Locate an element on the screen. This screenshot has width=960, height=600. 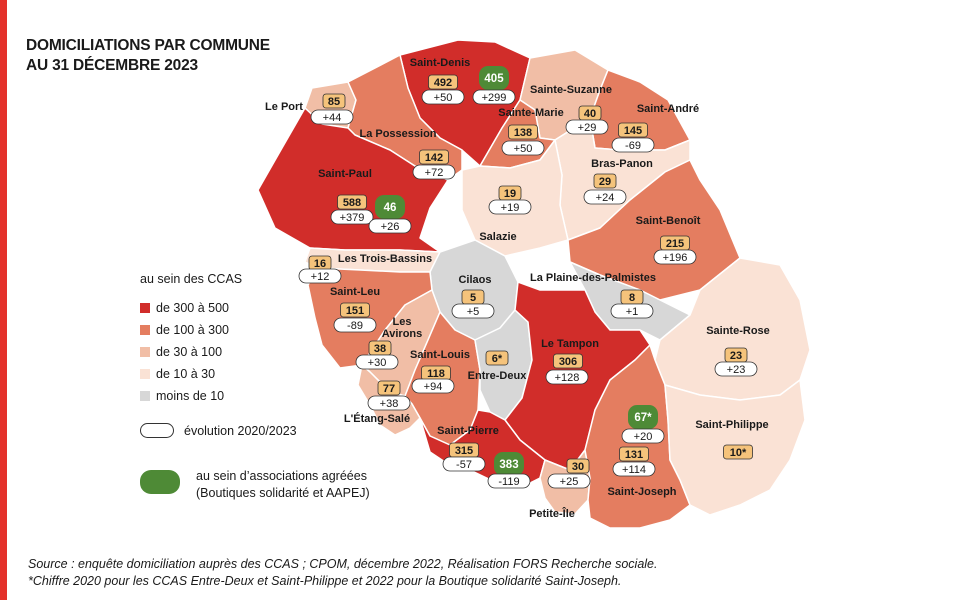
saint-louis-evolution: +94 is located at coordinates (433, 387).